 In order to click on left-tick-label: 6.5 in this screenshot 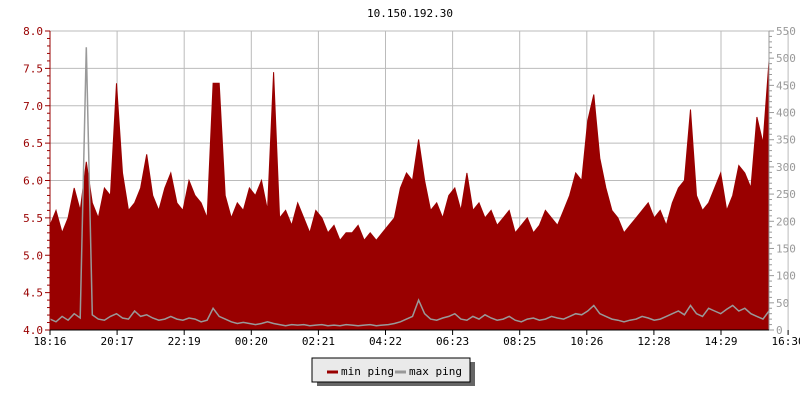, I will do `click(33, 143)`.